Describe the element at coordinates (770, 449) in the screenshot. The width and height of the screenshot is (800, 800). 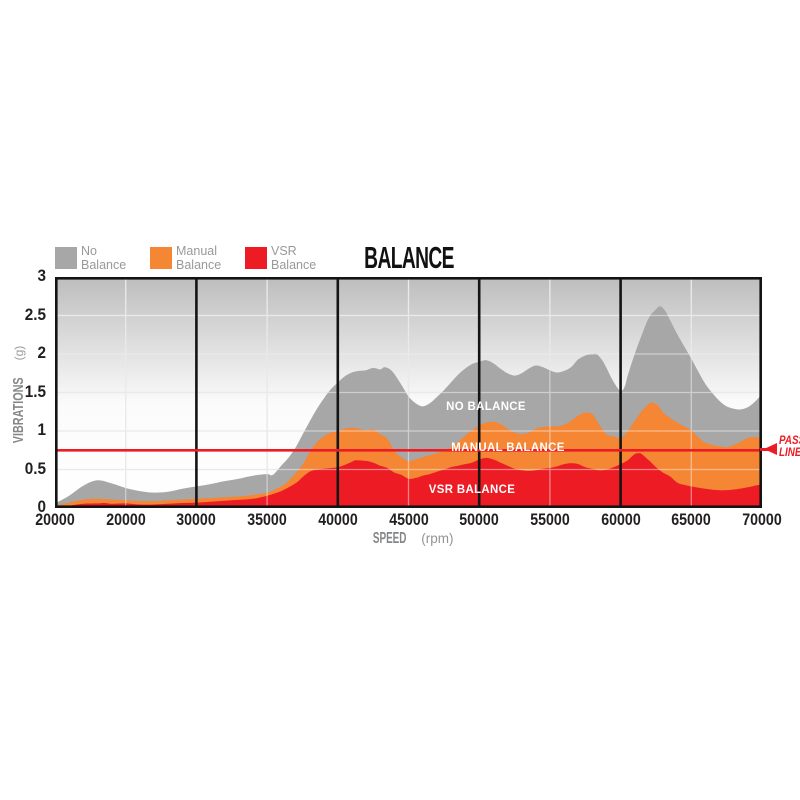
I see `pass-line-arrow-icon` at that location.